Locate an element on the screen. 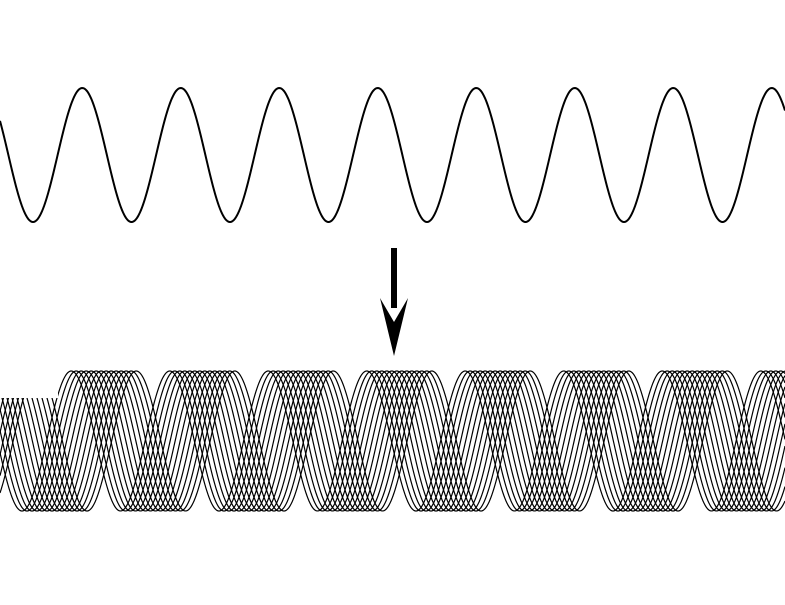 The width and height of the screenshot is (785, 605). down-arrow-icon is located at coordinates (394, 302).